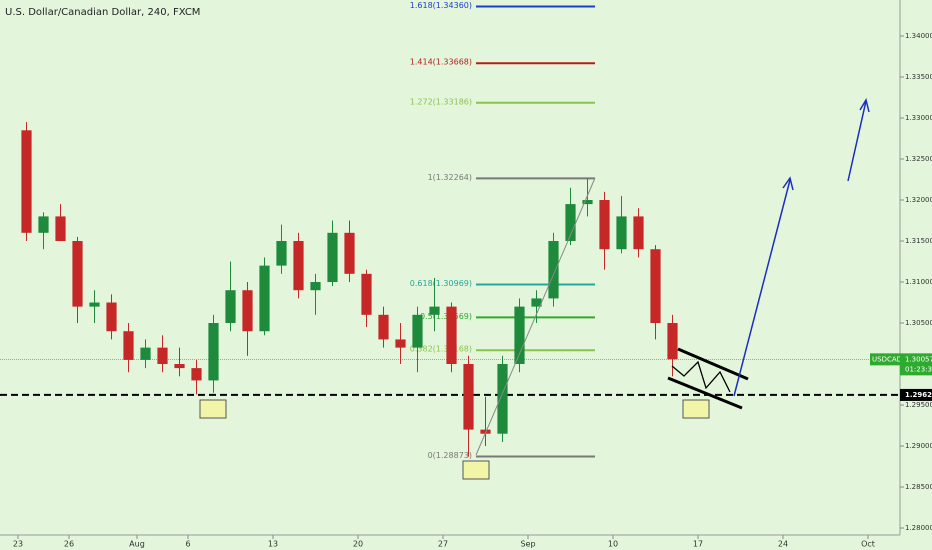  I want to click on fib-label: 1.618(1.34360), so click(441, 5).